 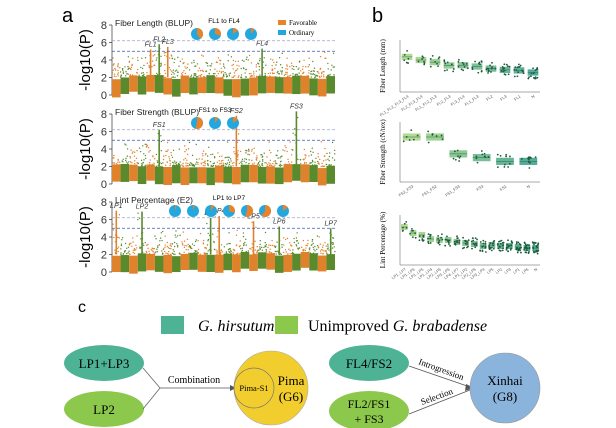 What do you see at coordinates (104, 96) in the screenshot?
I see `y-tick-label: 0` at bounding box center [104, 96].